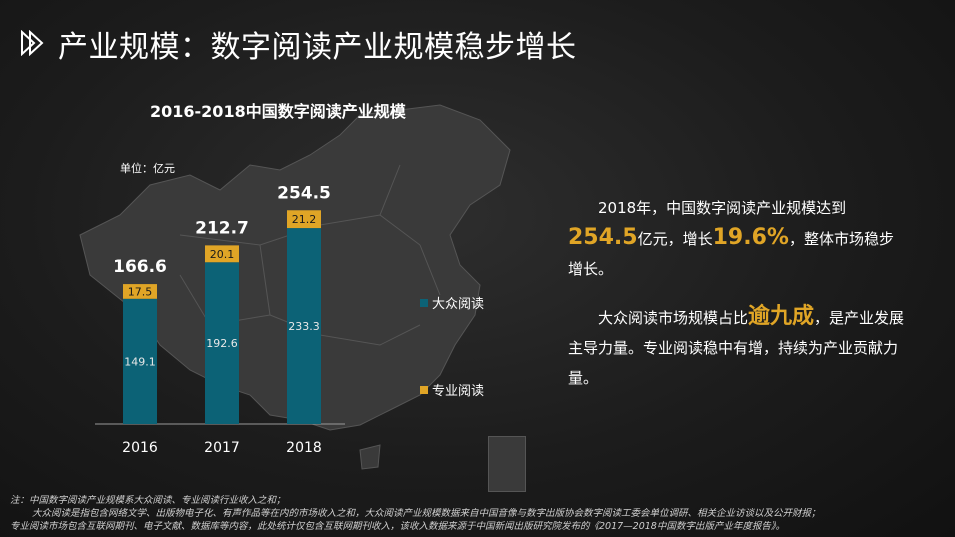 The height and width of the screenshot is (537, 955). What do you see at coordinates (603, 237) in the screenshot?
I see `highlight-value: 254.5` at bounding box center [603, 237].